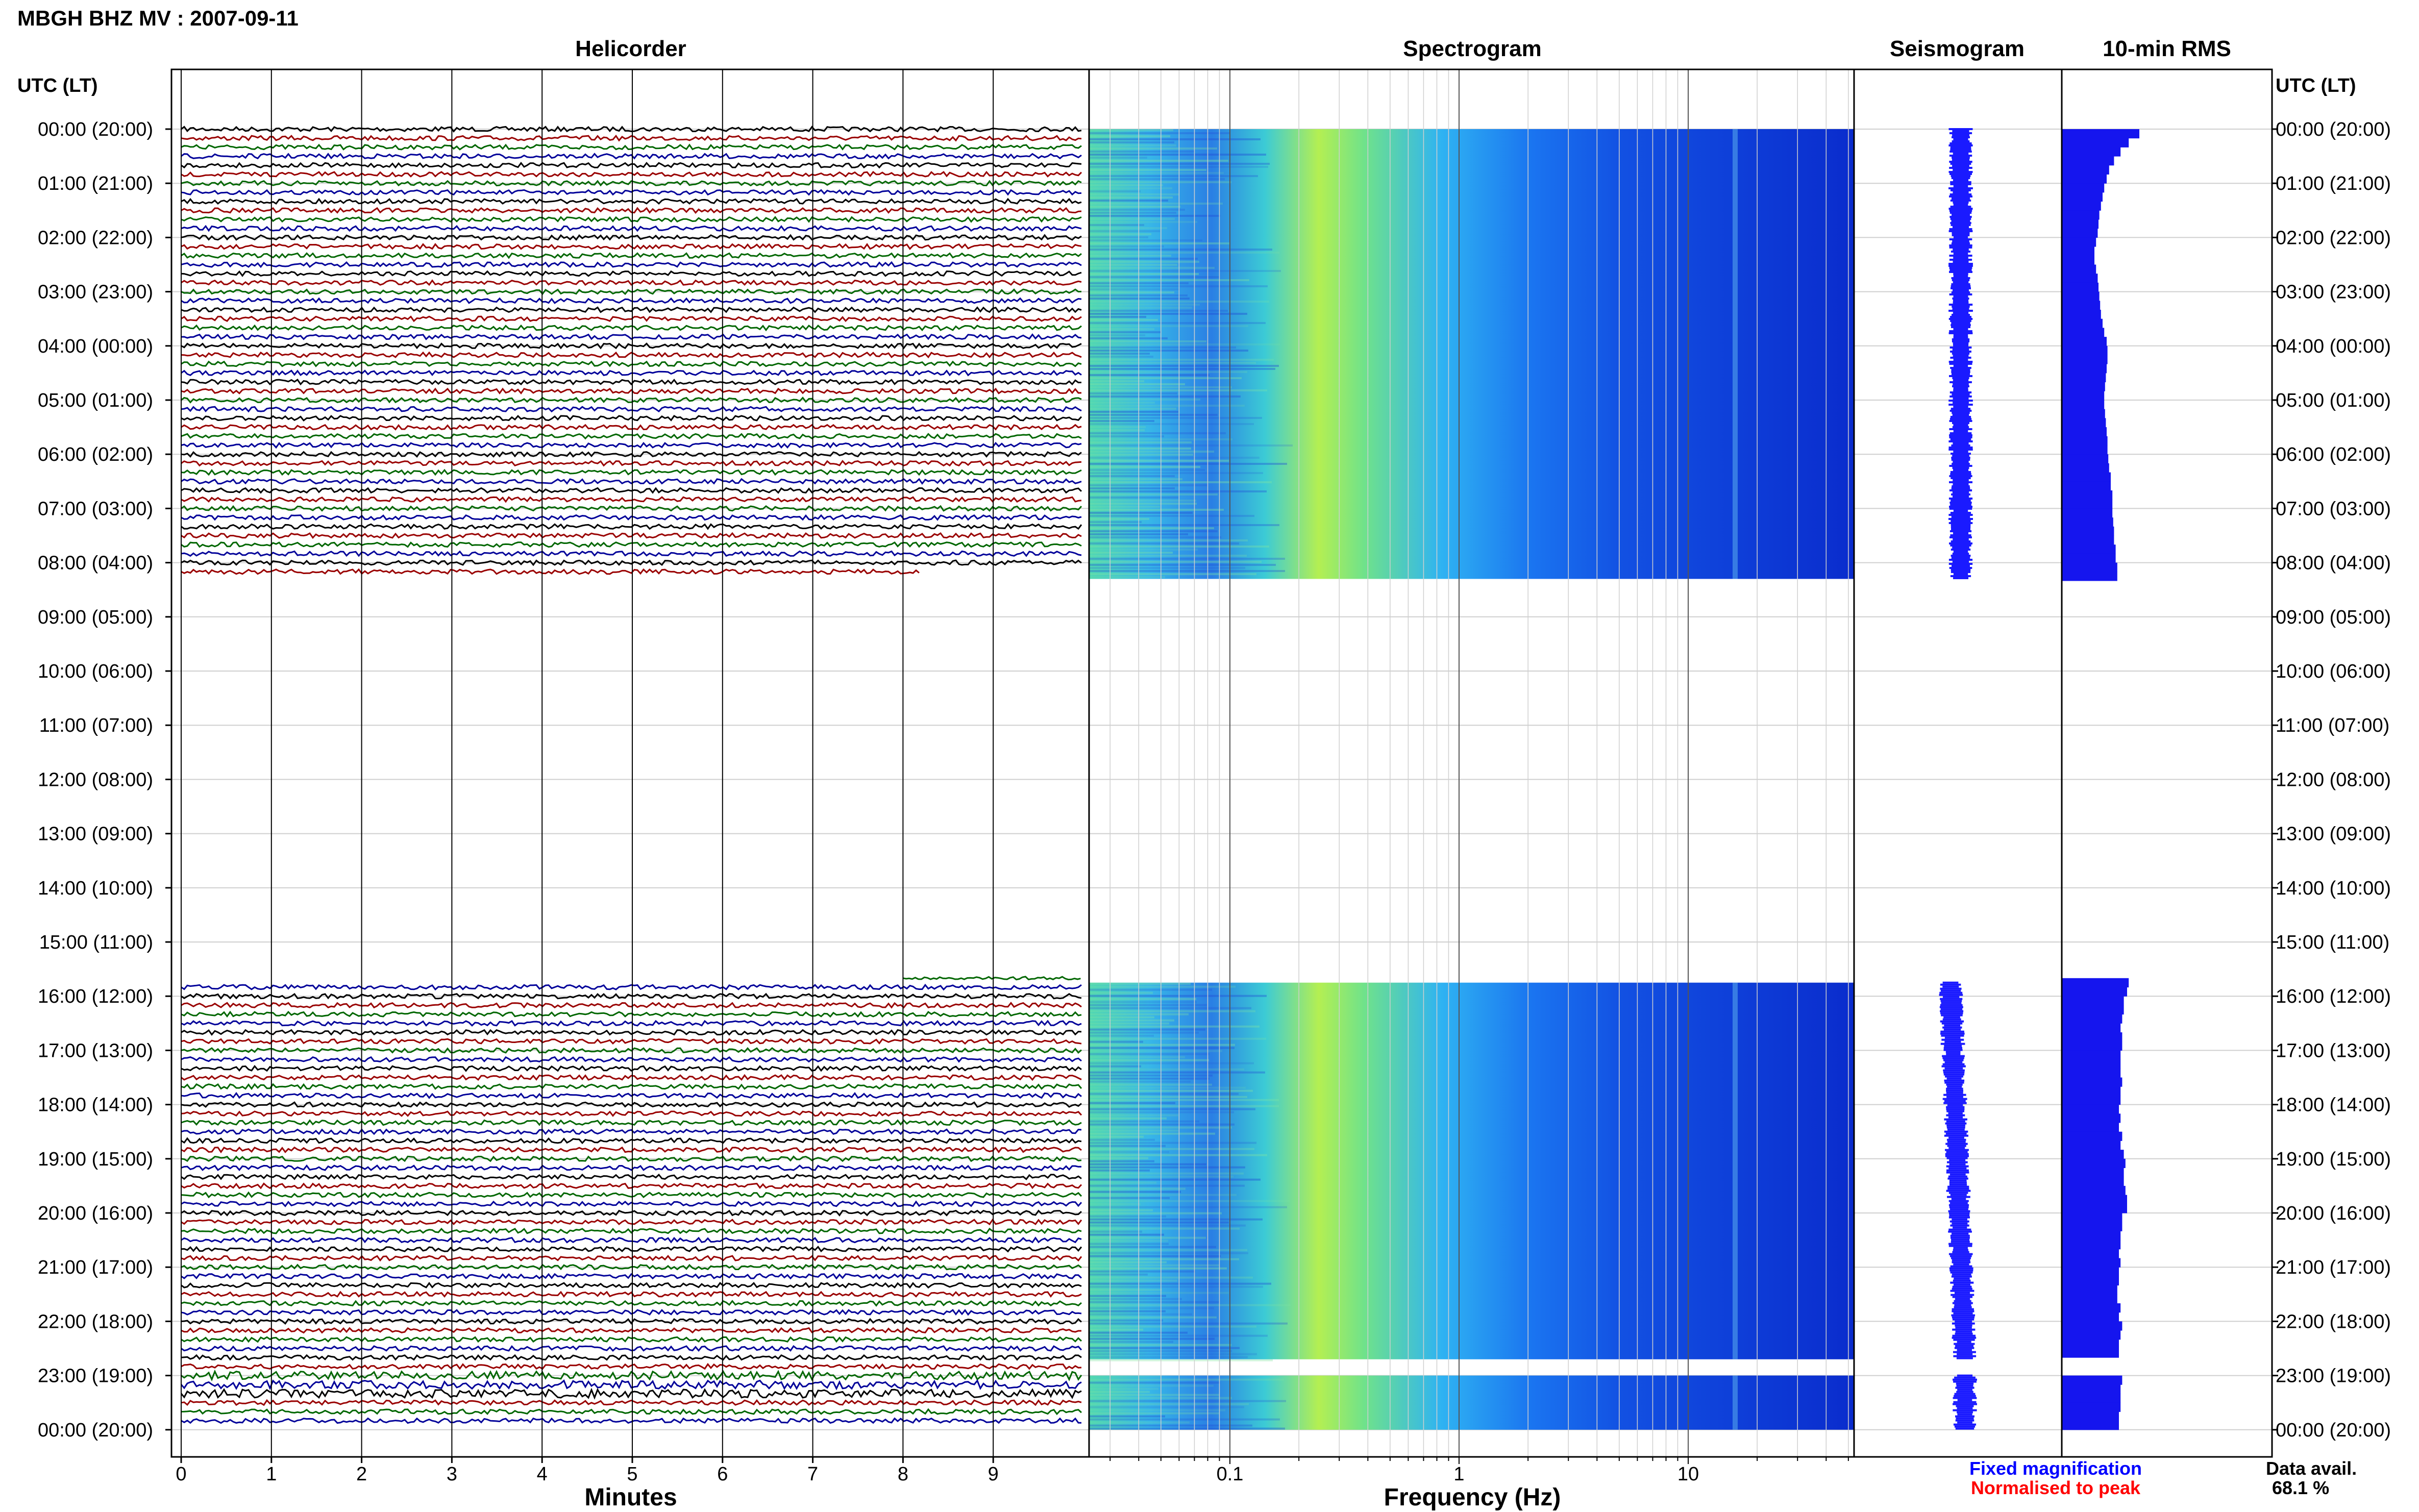  Describe the element at coordinates (95, 1321) in the screenshot. I see `time-label-left: 22:00 (18:00)` at that location.